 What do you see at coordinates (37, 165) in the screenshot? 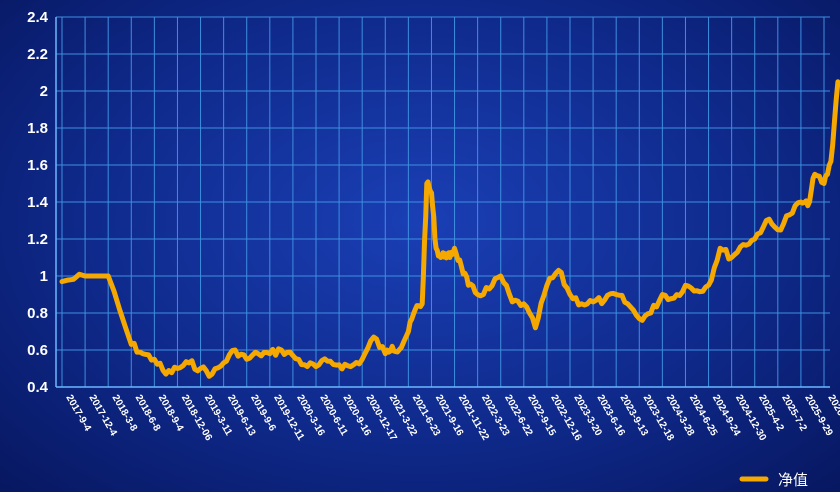
I see `y-tick-label: 1.6` at bounding box center [37, 165].